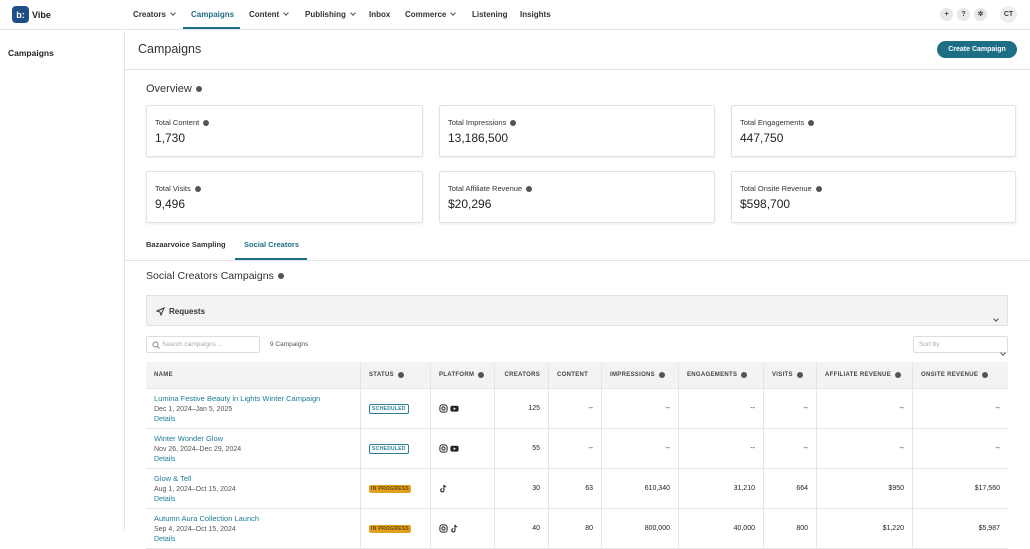 This screenshot has height=549, width=1030. What do you see at coordinates (160, 311) in the screenshot?
I see `send-icon` at bounding box center [160, 311].